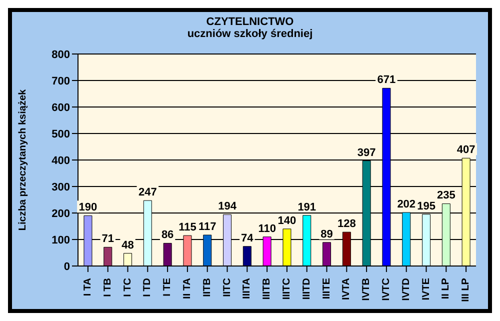 The image size is (500, 321). I want to click on x-tick-label: IVTC, so click(386, 289).